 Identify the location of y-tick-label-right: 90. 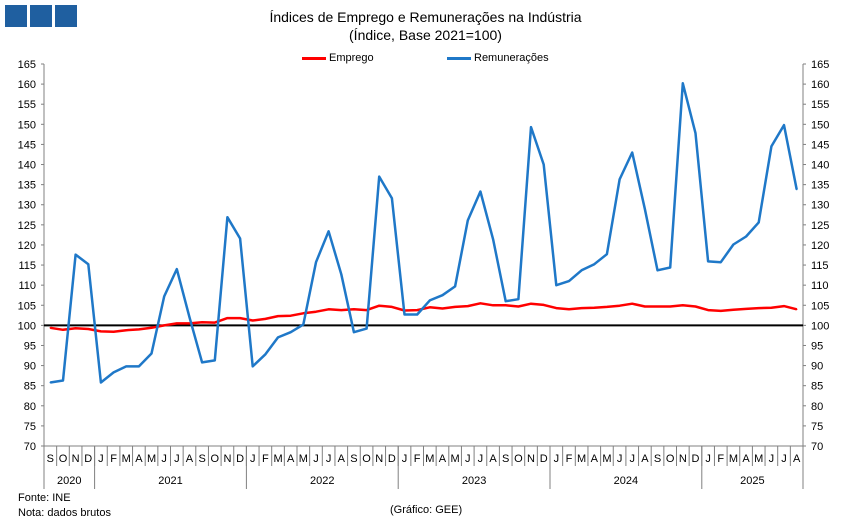
(817, 367).